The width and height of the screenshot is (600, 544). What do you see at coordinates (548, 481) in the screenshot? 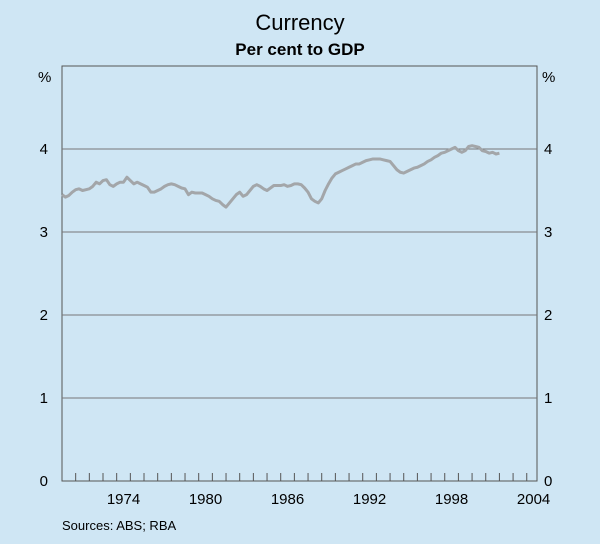
I see `y-tick-label-right: 0` at bounding box center [548, 481].